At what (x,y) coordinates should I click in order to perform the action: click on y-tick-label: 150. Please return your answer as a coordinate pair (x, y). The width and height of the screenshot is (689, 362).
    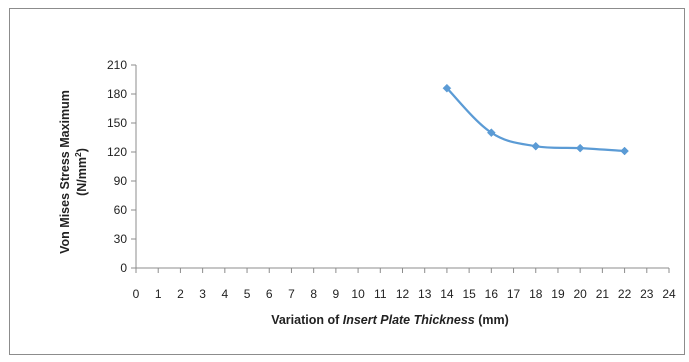
    Looking at the image, I should click on (117, 123).